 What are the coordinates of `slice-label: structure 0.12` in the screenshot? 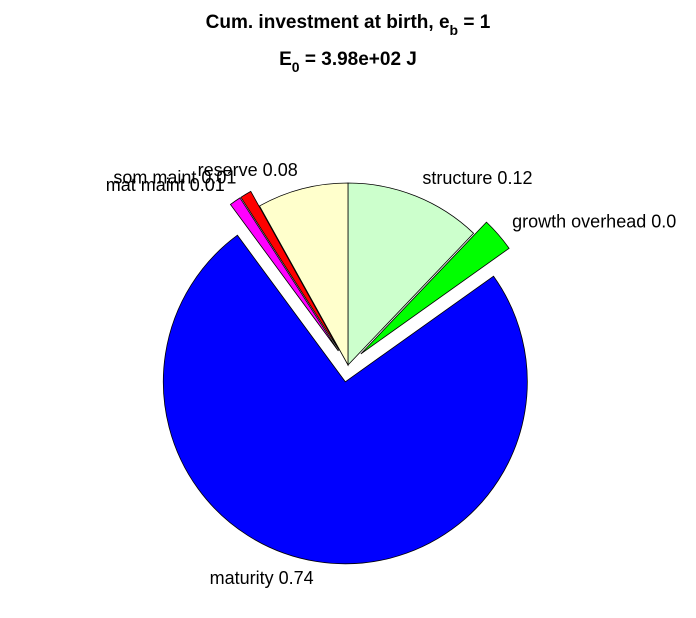 It's located at (477, 178).